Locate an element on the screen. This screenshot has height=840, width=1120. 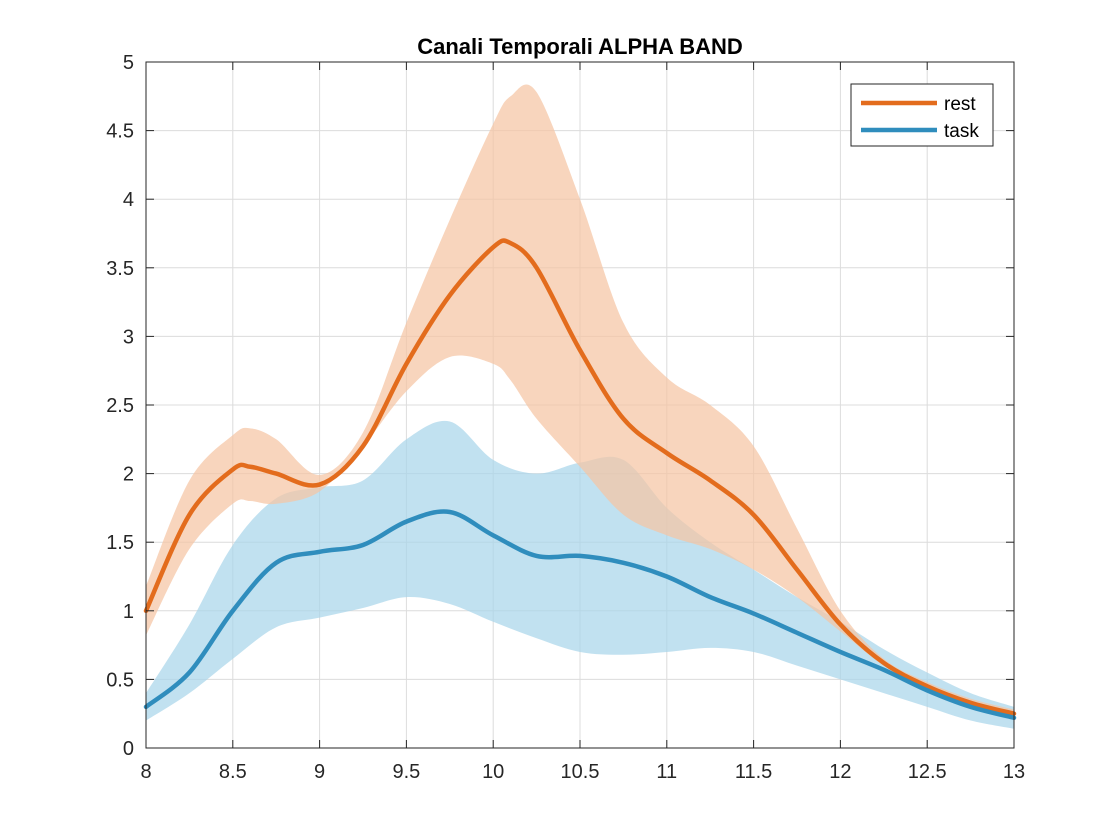
y-tick-label: 3 is located at coordinates (128, 337).